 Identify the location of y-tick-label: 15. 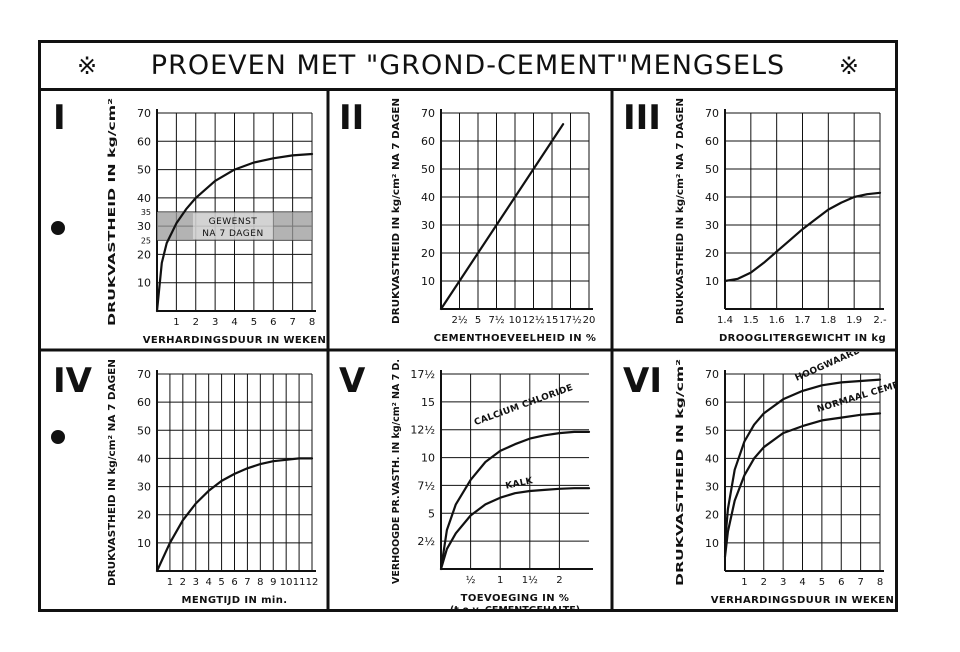
(428, 402).